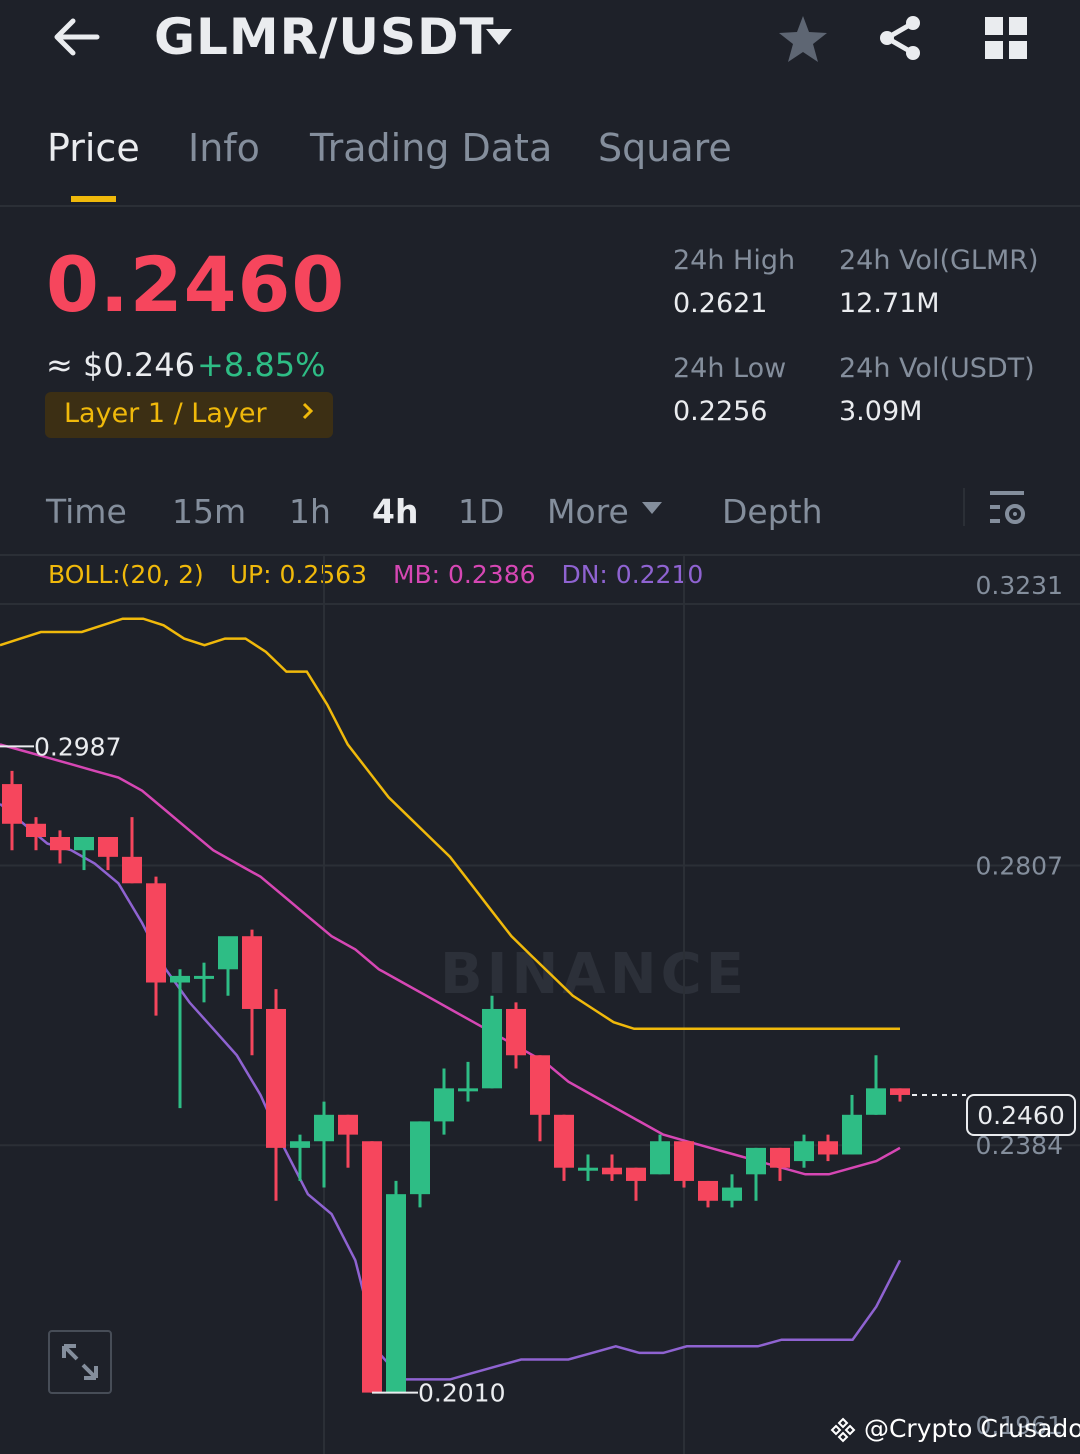  I want to click on tab-price: Price, so click(93, 148).